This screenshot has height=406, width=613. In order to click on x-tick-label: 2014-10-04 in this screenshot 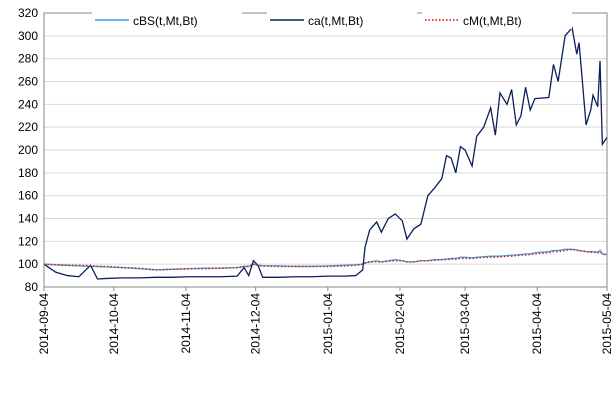, I will do `click(114, 324)`.